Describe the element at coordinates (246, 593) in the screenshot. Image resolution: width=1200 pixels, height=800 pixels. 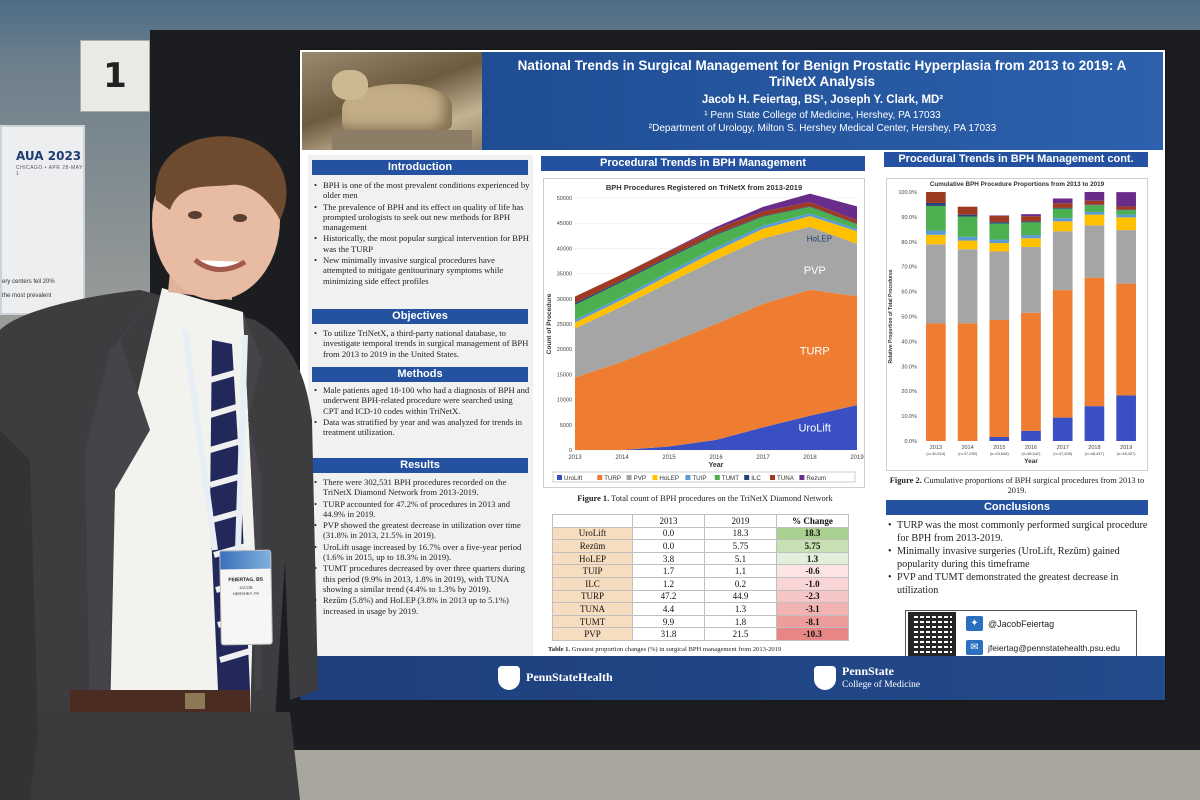
I see `badge-location: HERSHEY, PA` at that location.